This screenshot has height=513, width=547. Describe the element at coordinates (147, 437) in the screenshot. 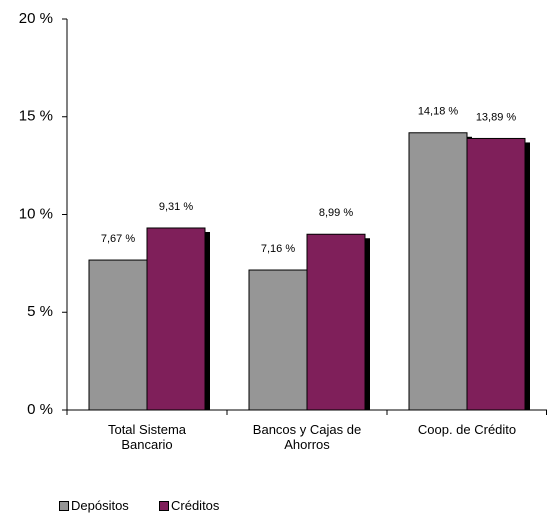

I see `x-tick-label: Total Sistema Bancario` at that location.